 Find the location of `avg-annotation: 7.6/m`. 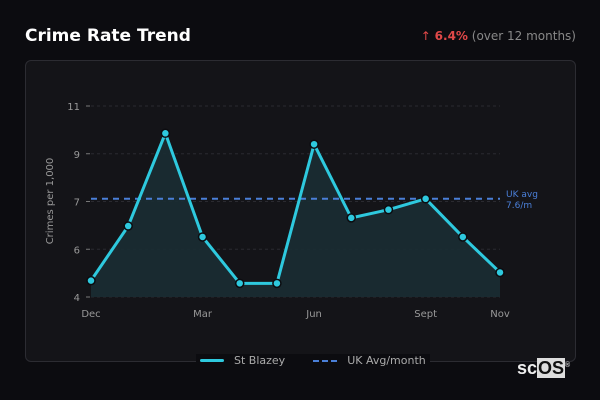

avg-annotation: 7.6/m is located at coordinates (519, 206).